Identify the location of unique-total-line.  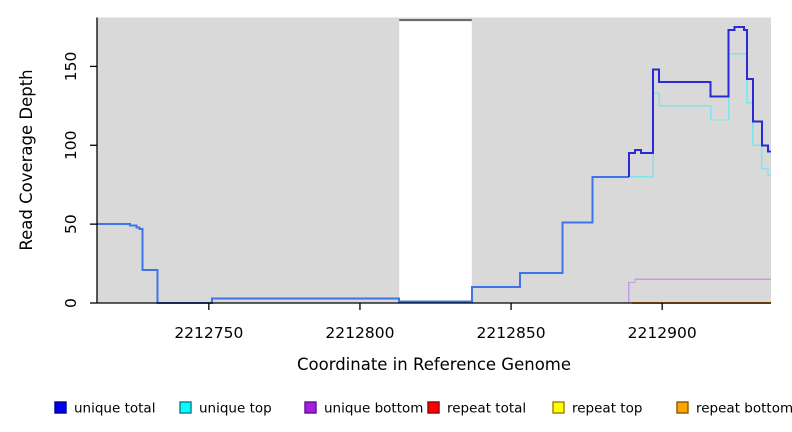
(699, 101).